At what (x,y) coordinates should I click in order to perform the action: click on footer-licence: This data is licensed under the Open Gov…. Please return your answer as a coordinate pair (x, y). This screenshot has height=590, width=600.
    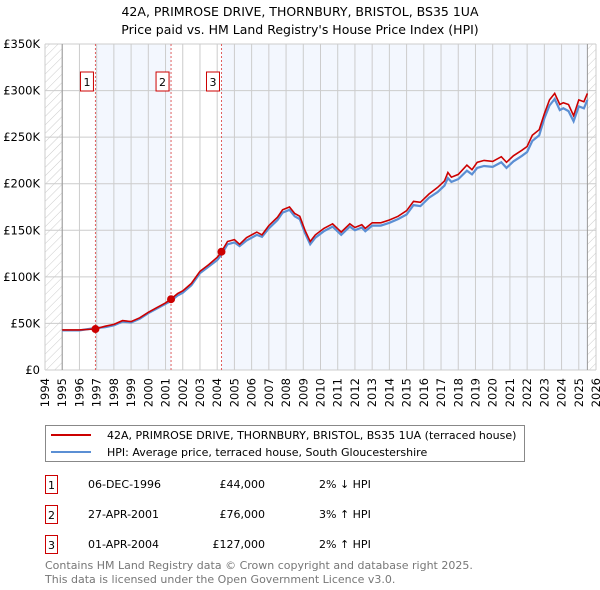
    Looking at the image, I should click on (220, 579).